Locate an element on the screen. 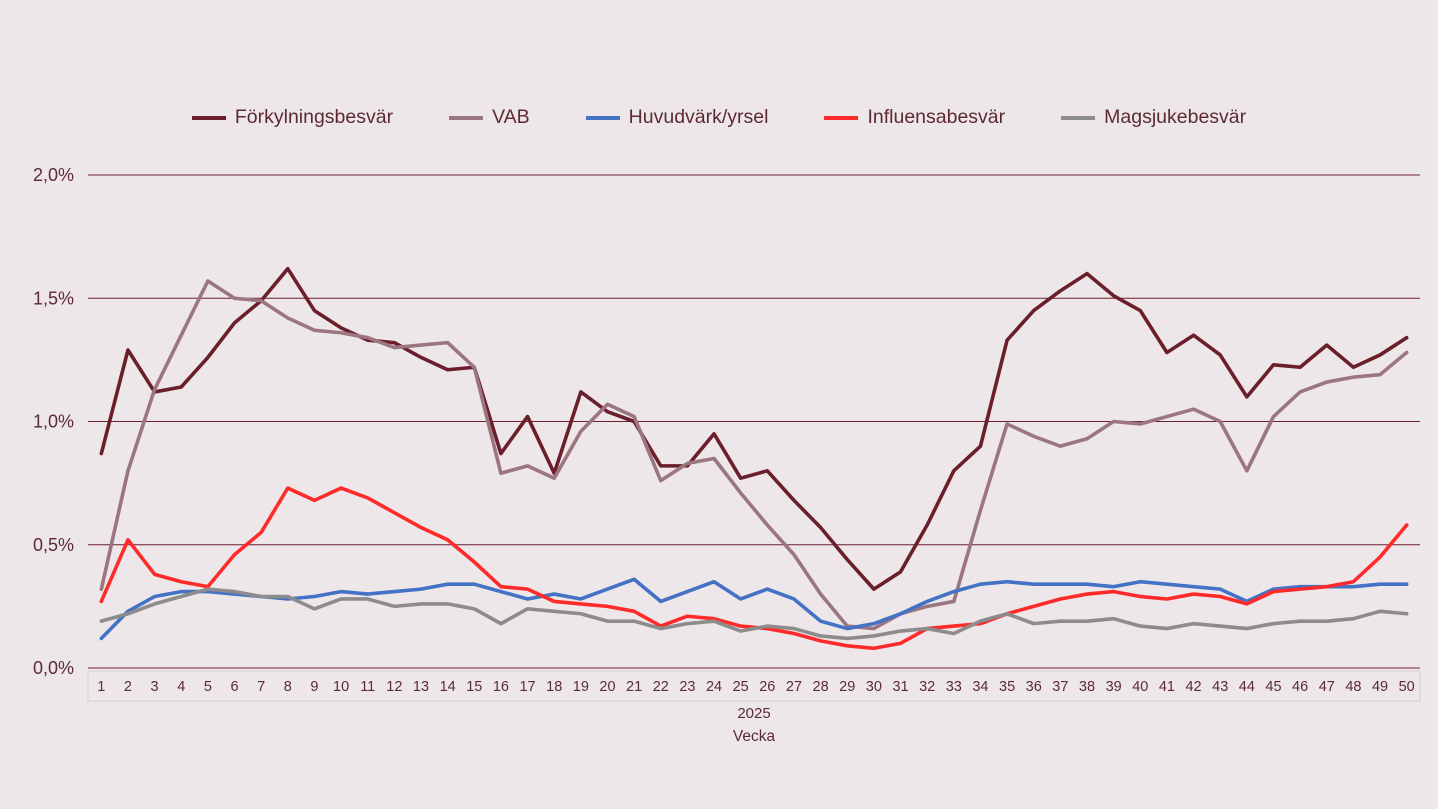 The image size is (1438, 809). x-axis-tick-label: 4 is located at coordinates (181, 687).